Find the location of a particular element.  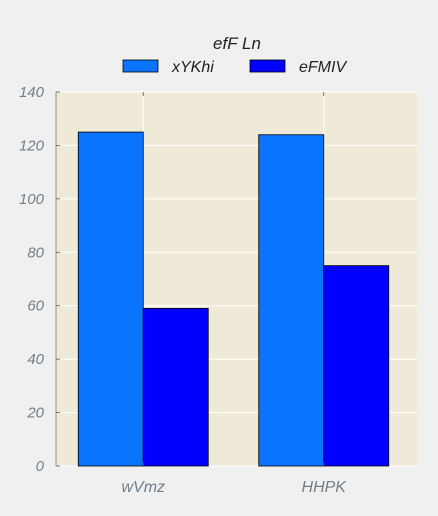

legend-title: efF Ln is located at coordinates (237, 43).